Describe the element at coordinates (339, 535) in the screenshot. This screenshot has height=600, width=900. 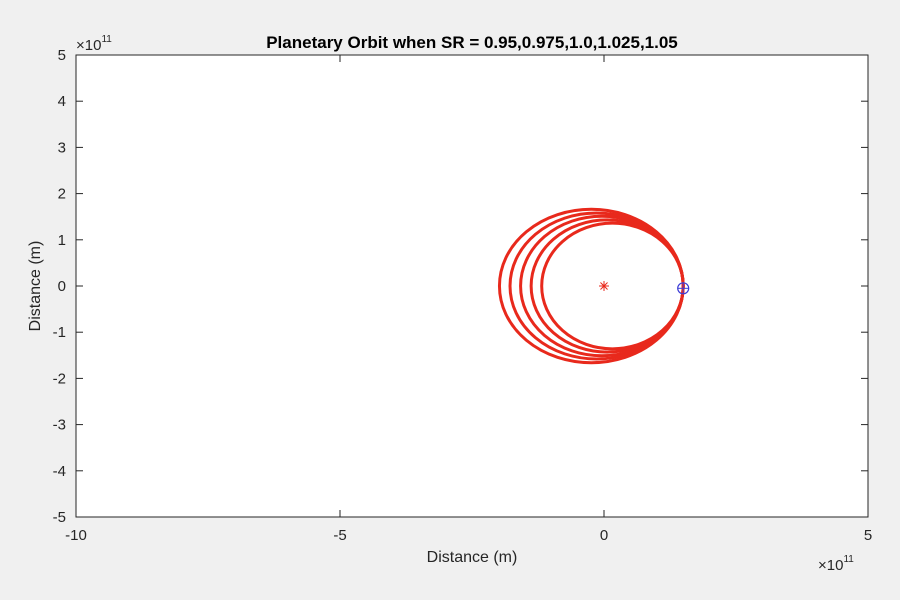
I see `x-tick-label: -5` at that location.